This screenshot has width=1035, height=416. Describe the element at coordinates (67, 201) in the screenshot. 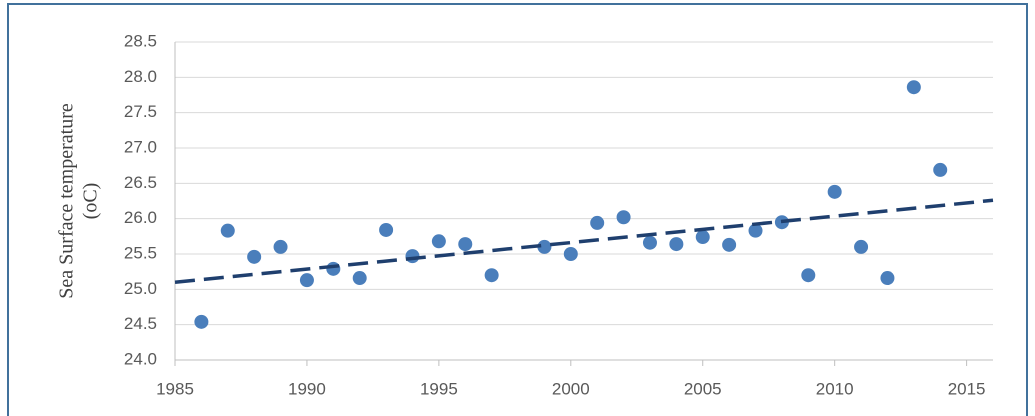

I see `y-axis-label: Sea Surface temperature` at that location.